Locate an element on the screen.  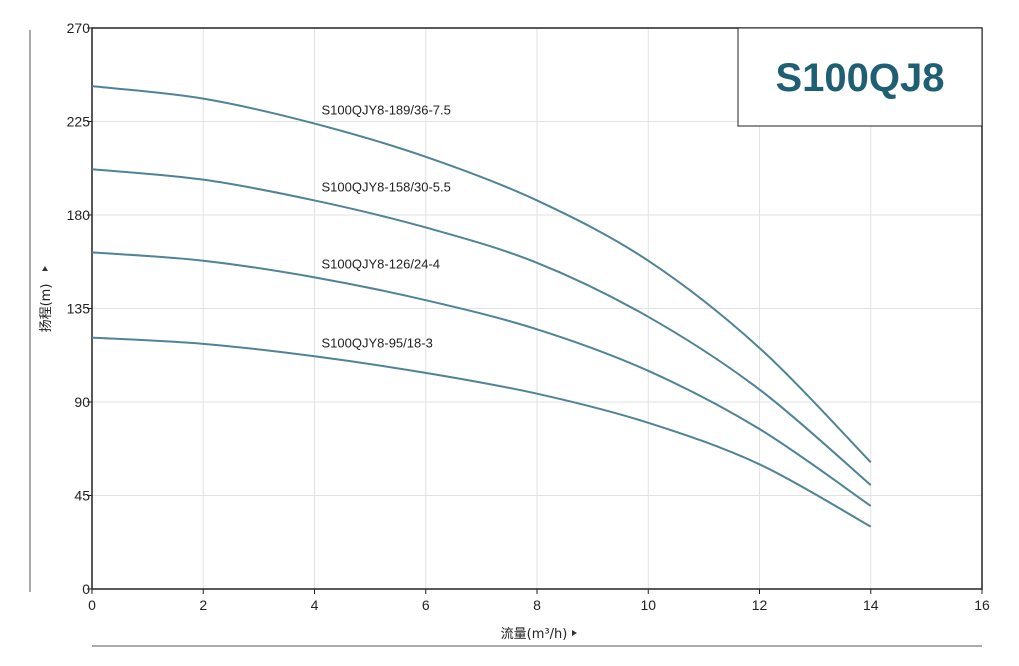
x-axis-label: 流量(m³/h) is located at coordinates (534, 634).